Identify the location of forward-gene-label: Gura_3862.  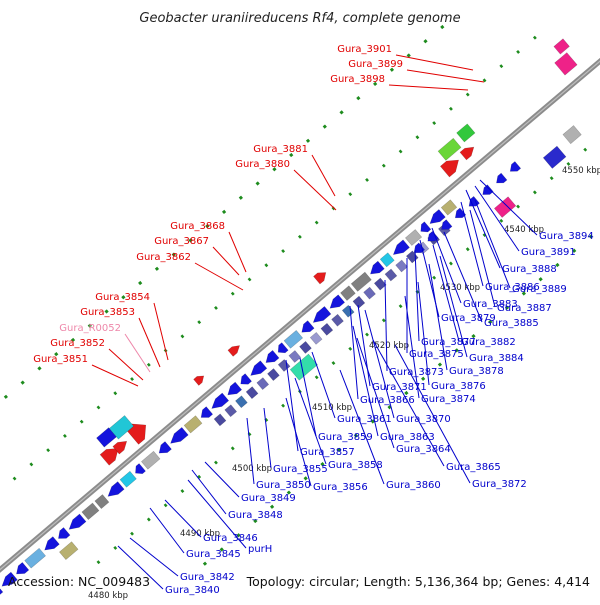
(163, 257).